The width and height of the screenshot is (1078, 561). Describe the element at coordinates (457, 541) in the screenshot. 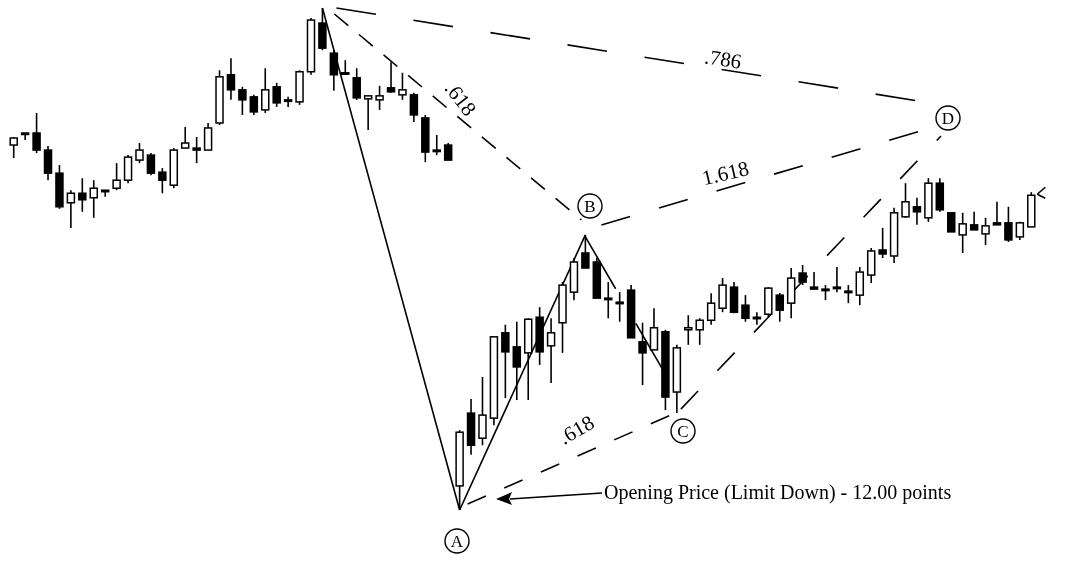

I see `text: A` at that location.